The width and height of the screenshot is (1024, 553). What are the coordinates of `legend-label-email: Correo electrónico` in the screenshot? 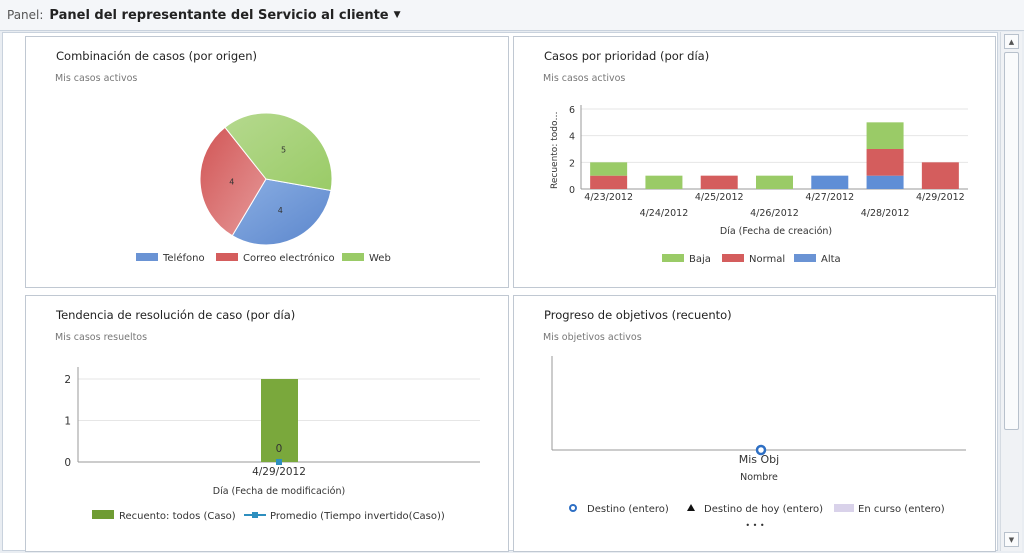 It's located at (289, 258).